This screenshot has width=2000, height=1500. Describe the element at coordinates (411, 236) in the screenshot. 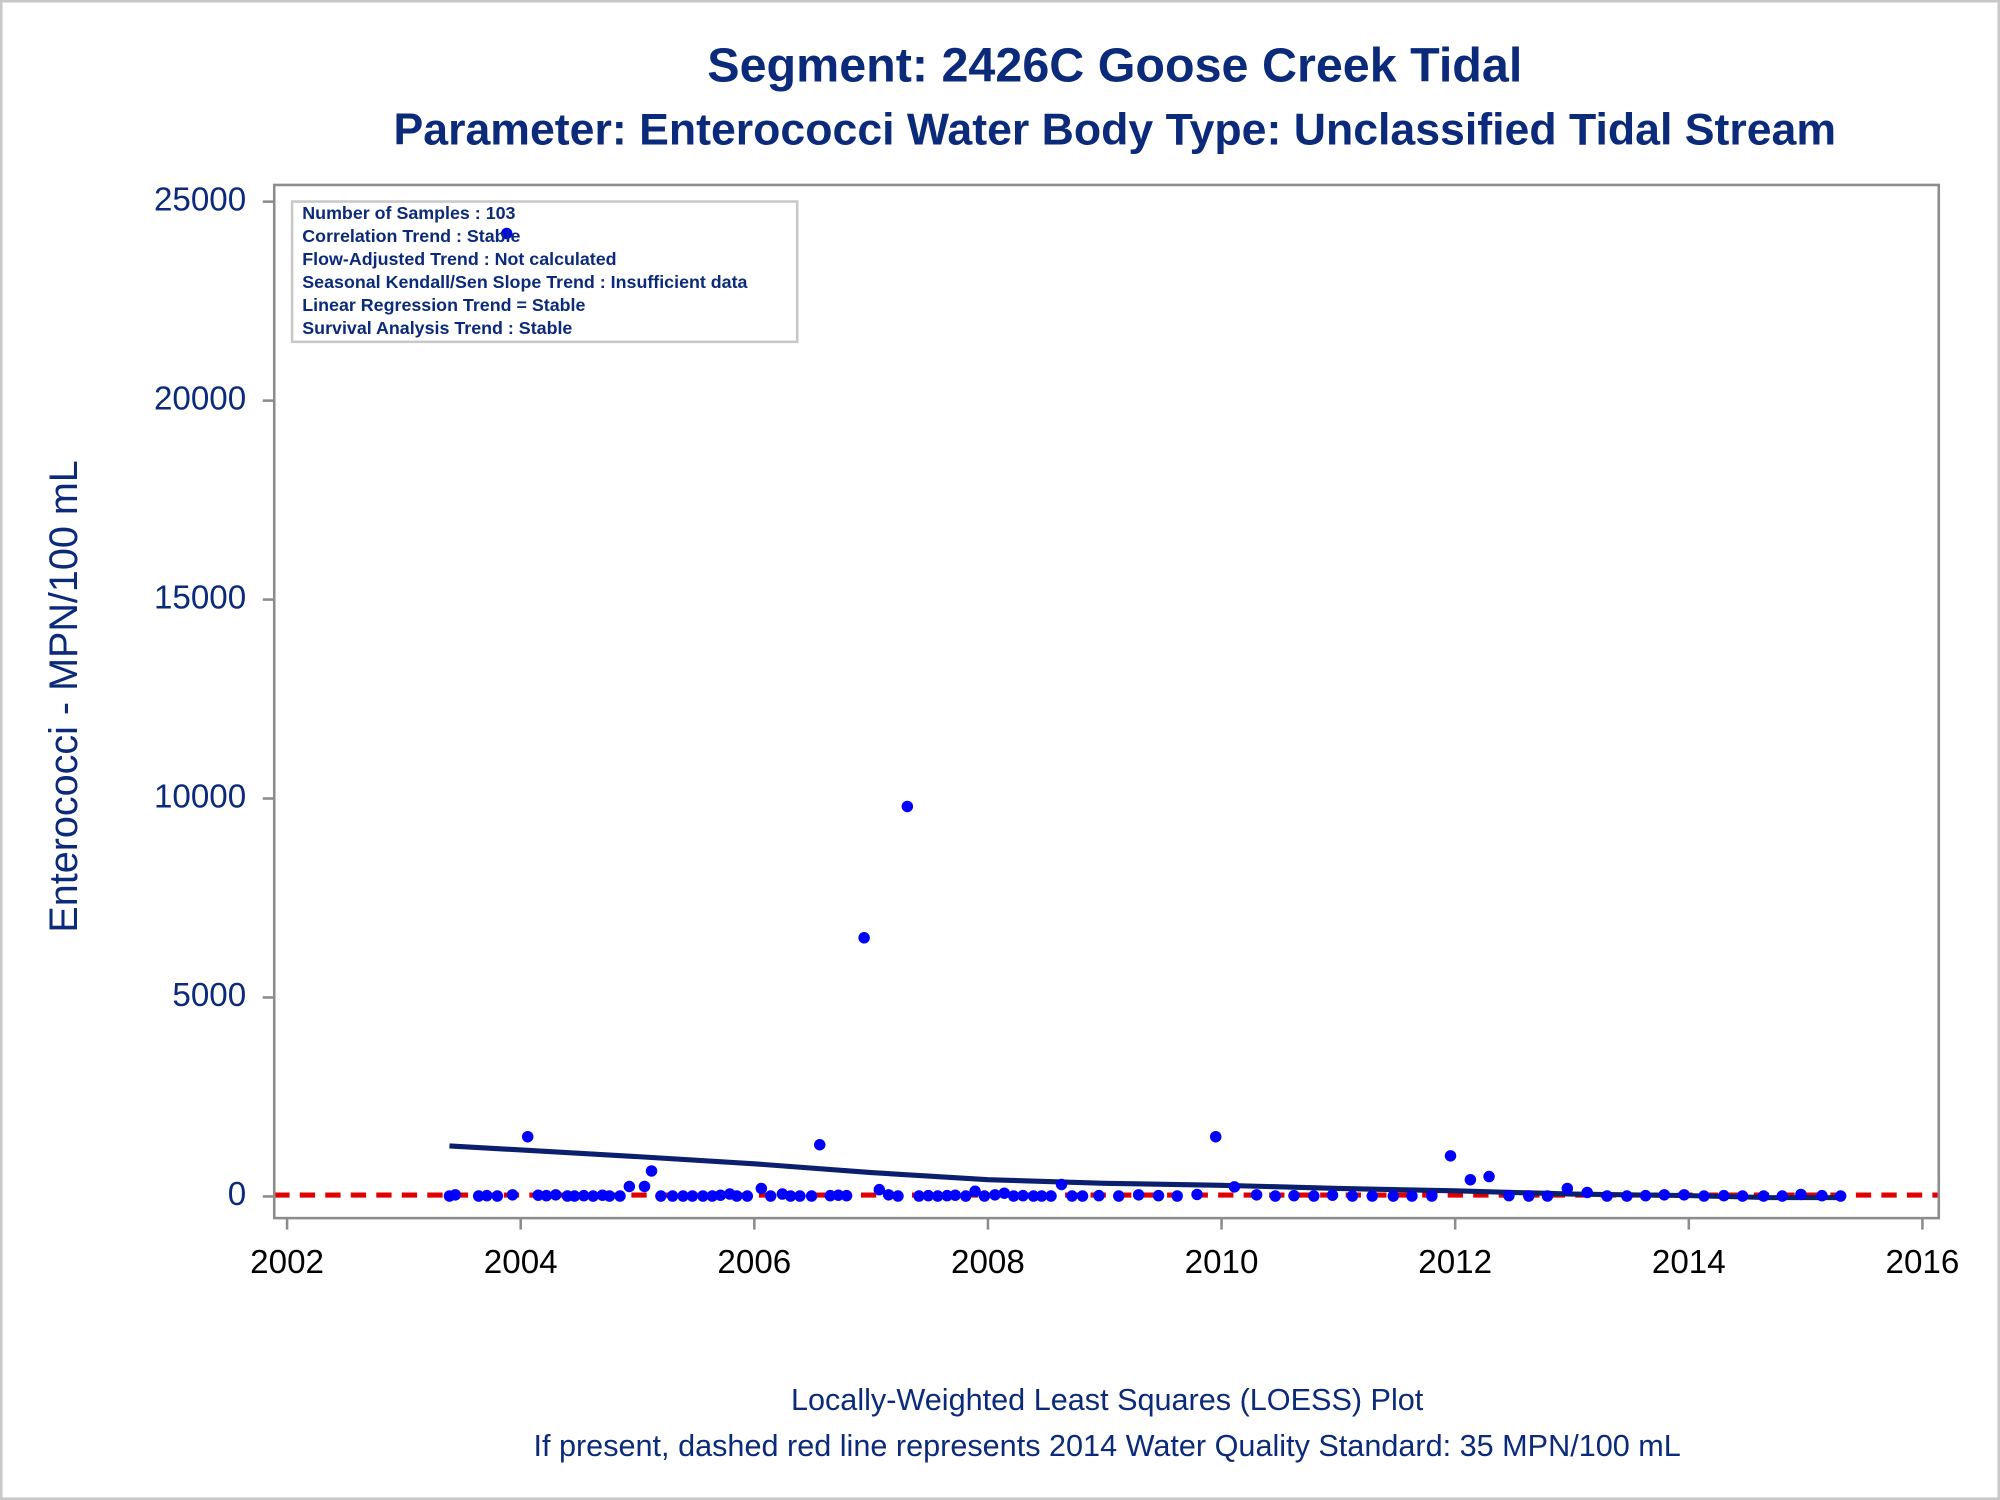

I see `annotation-line: Correlation Trend : Stable` at that location.